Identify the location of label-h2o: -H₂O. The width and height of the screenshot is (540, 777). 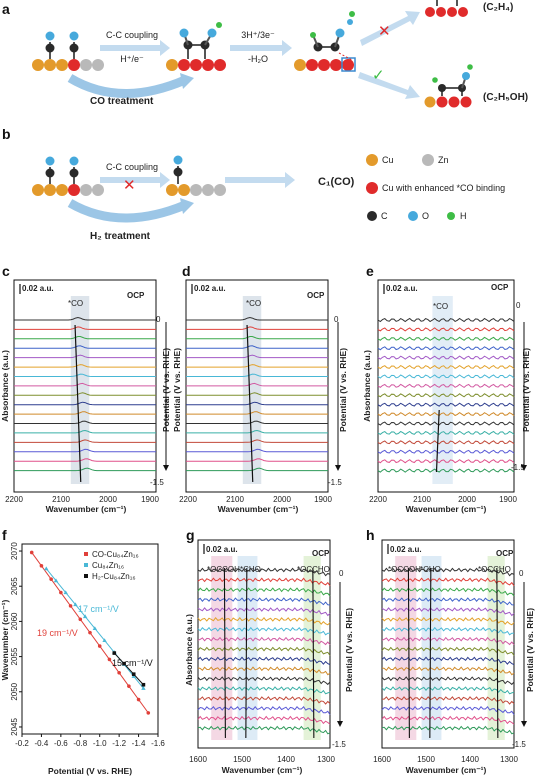
(258, 59).